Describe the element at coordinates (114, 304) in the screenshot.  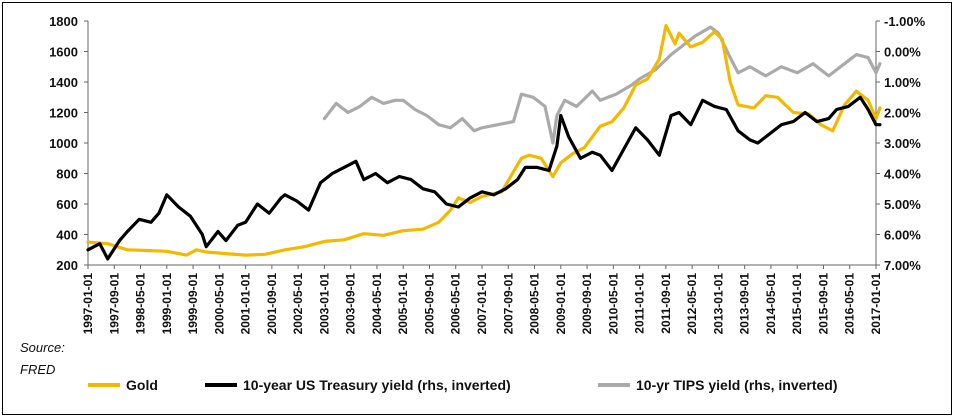
I see `x-tick-label: 1997-09-01` at that location.